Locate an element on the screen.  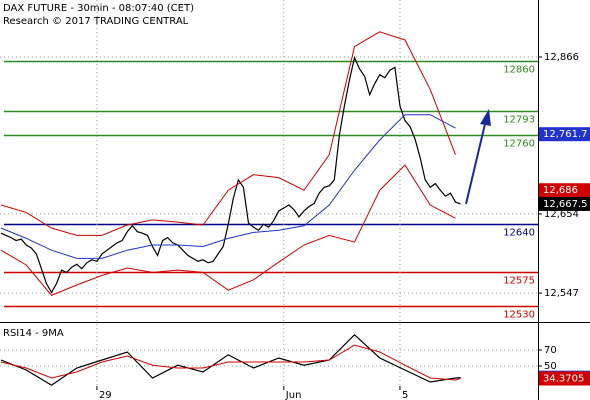
price-marker-label: 12,667.5 is located at coordinates (565, 204).